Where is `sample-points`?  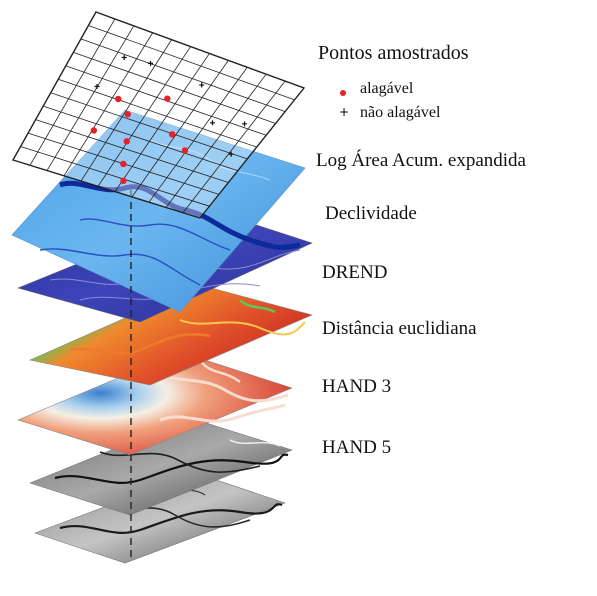 sample-points is located at coordinates (169, 120).